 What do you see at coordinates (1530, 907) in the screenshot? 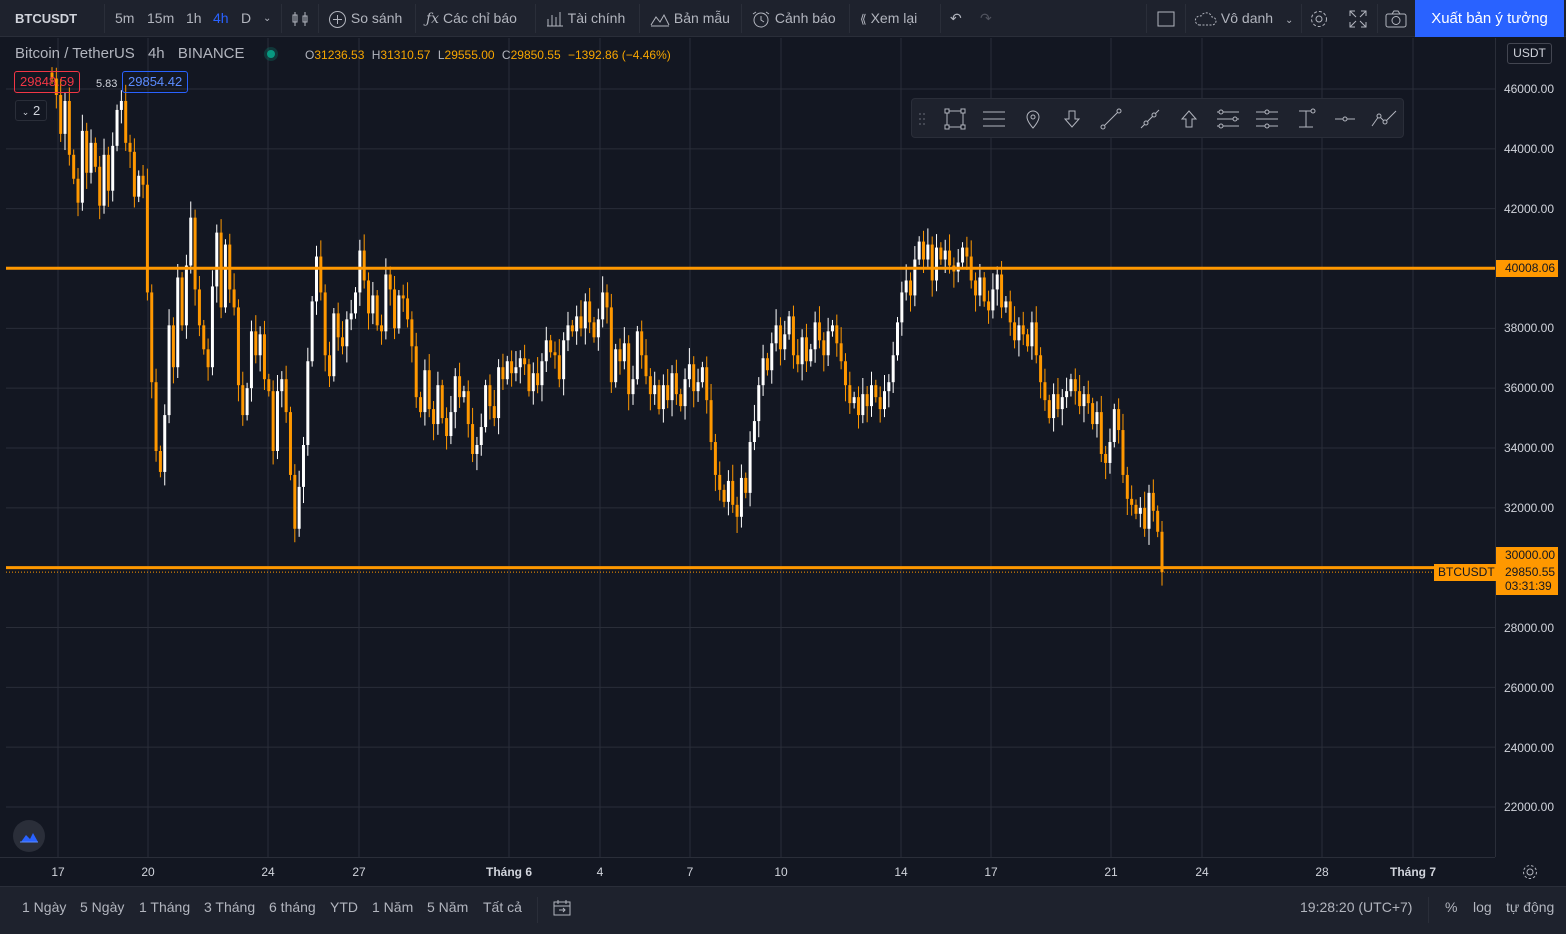
I see `auto-scale-toggle: tự động` at bounding box center [1530, 907].